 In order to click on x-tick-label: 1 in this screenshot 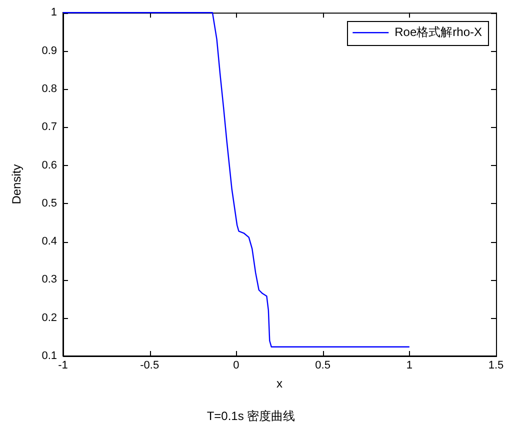, I will do `click(409, 366)`.